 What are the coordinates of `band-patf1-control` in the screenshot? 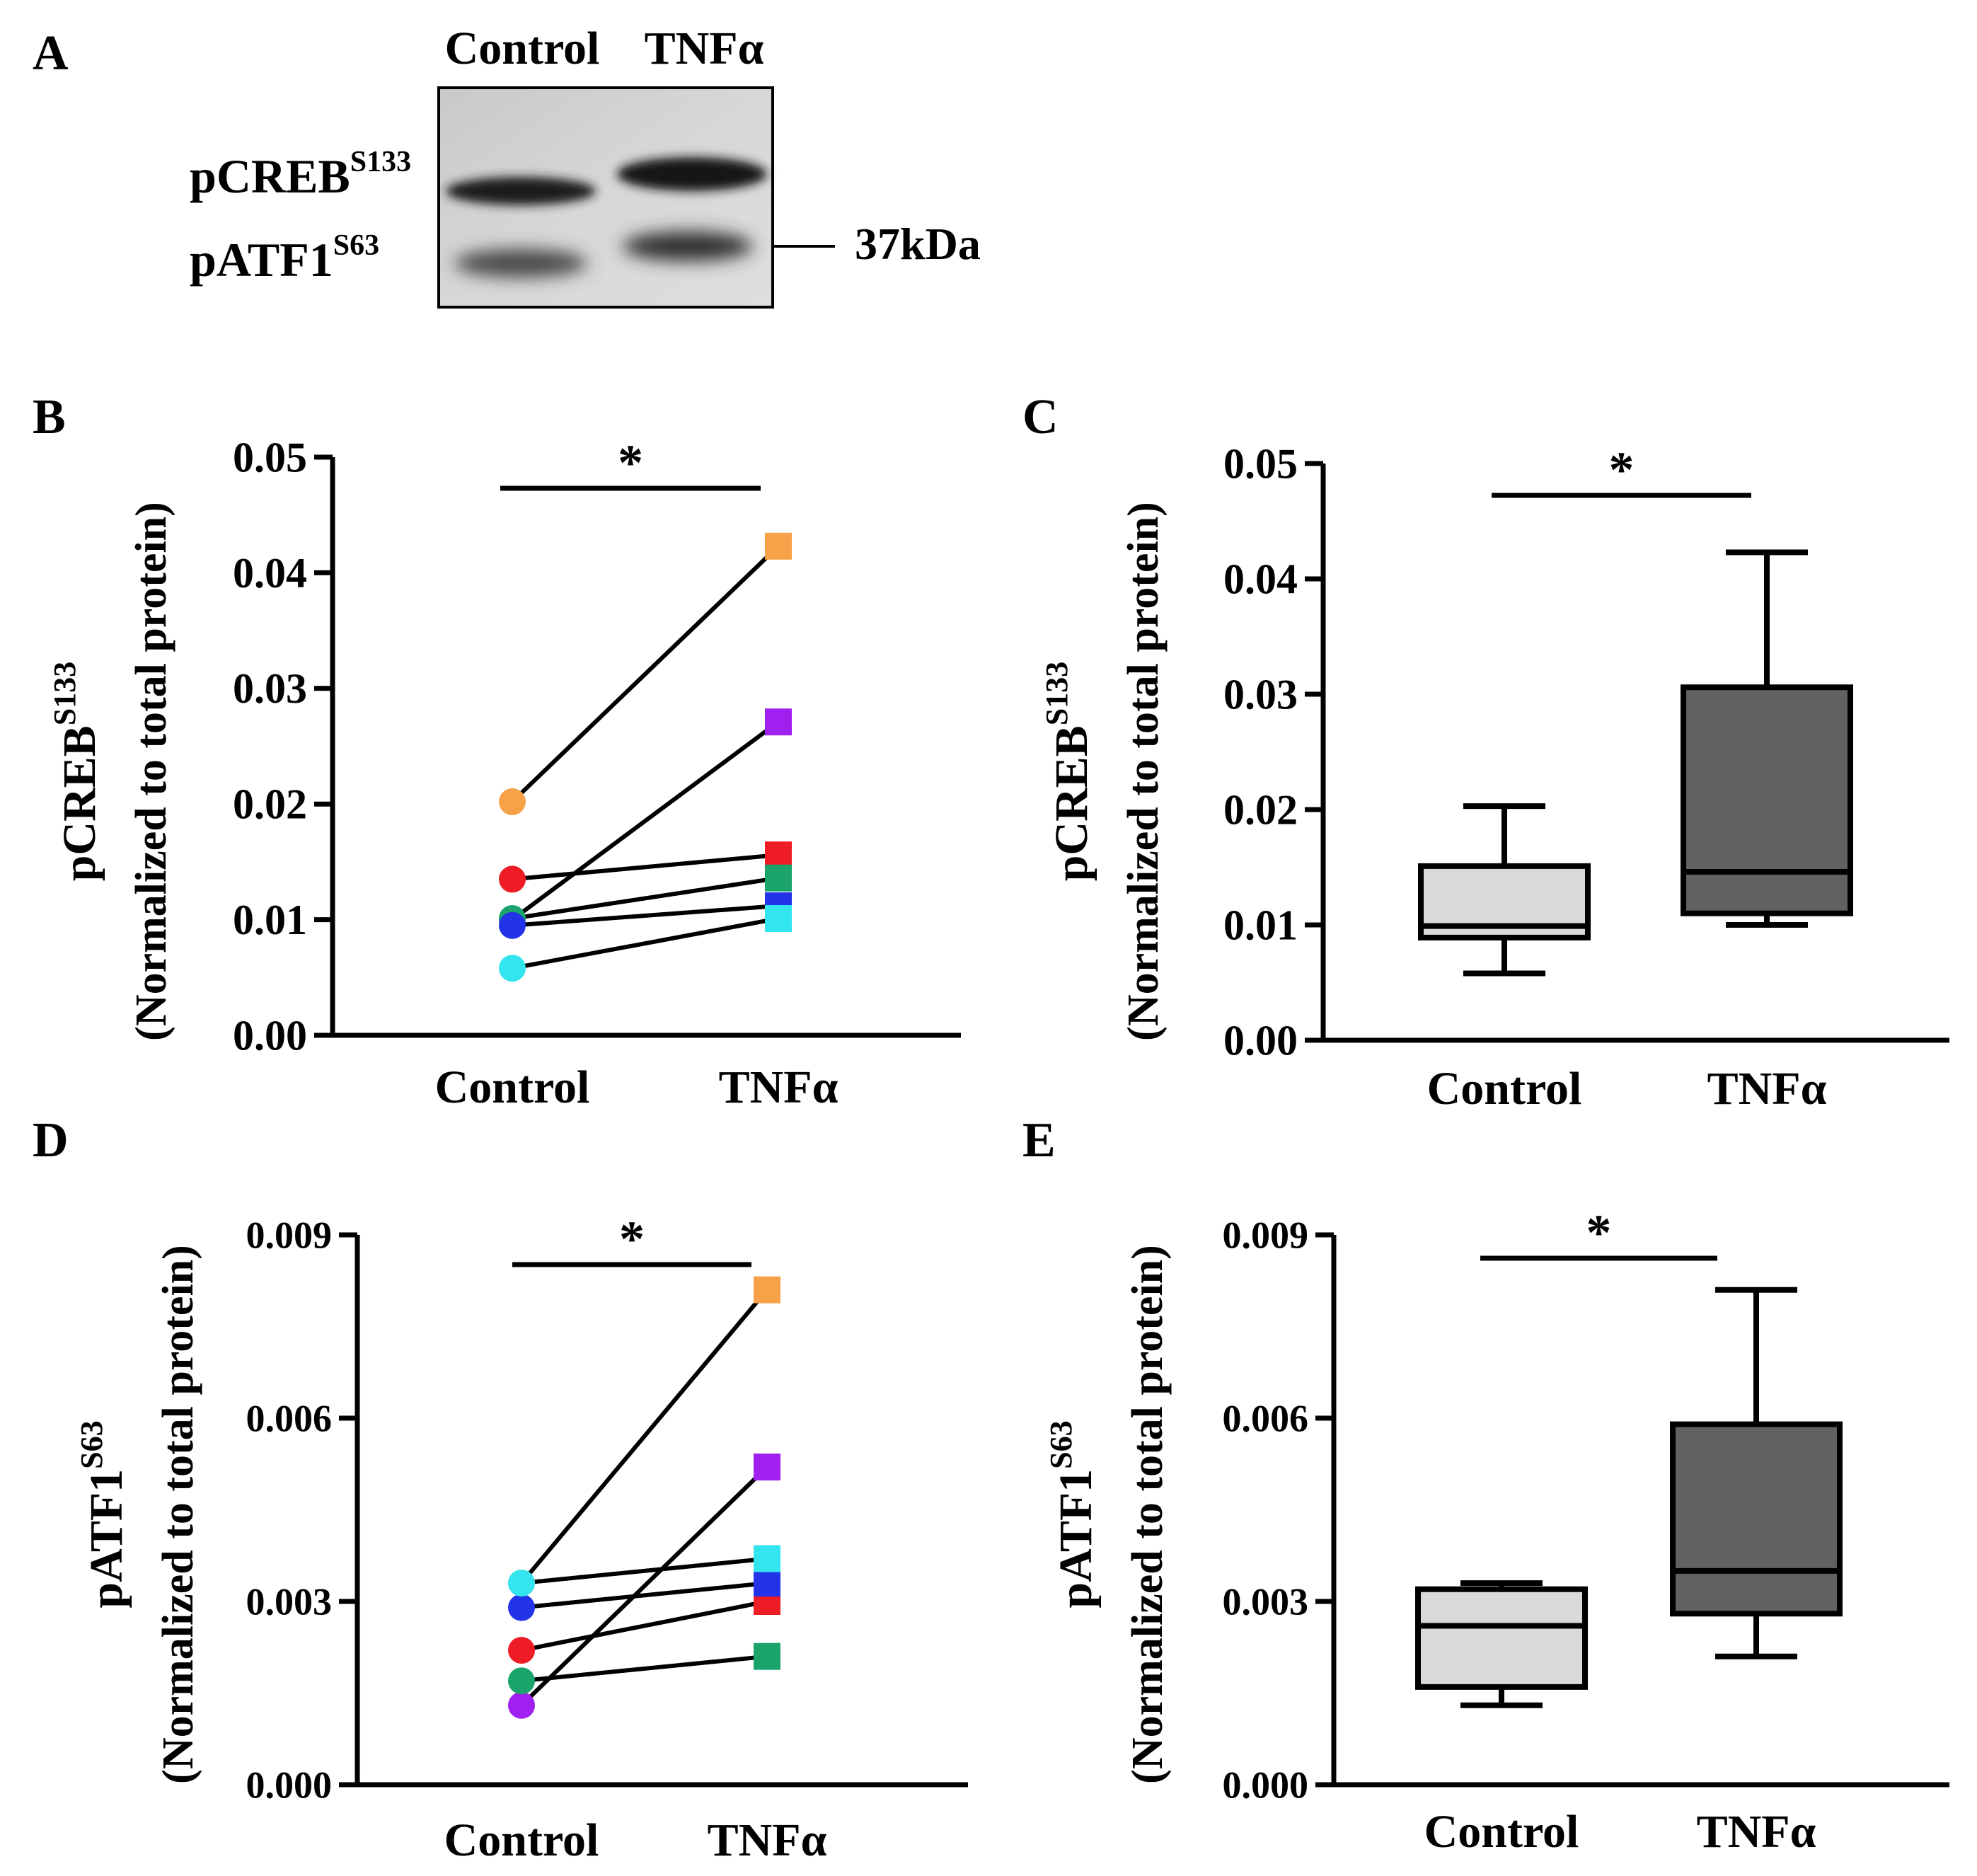 It's located at (520, 263).